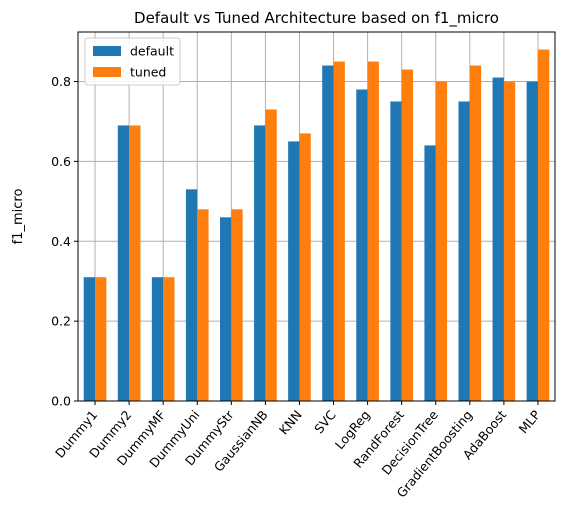  I want to click on bar-tuned-knn, so click(305, 267).